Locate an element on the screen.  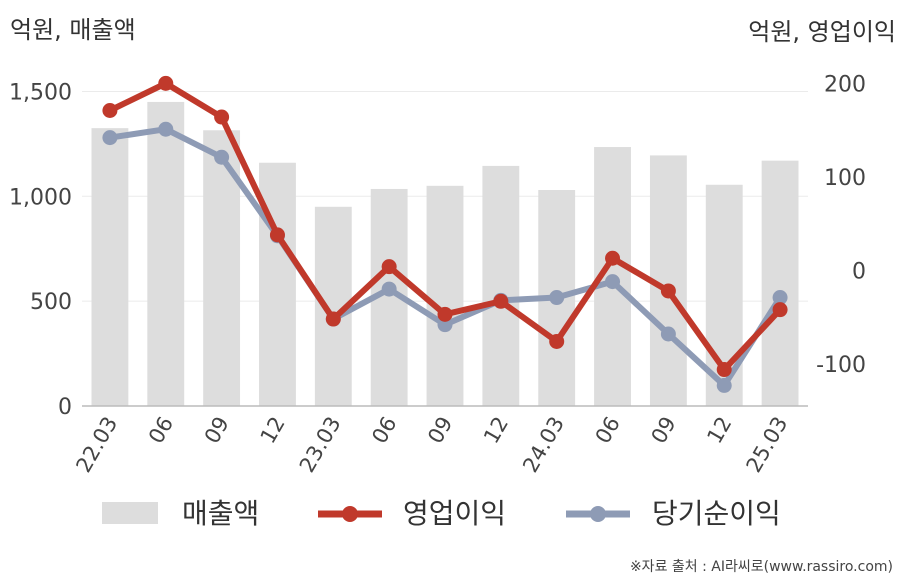
x-tick-label-10: 09 is located at coordinates (664, 430).